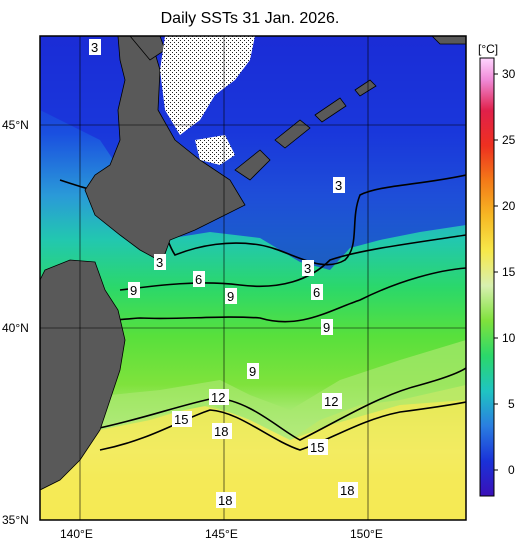 This screenshot has height=545, width=528. I want to click on lat-axis: 45°N 40°N 35°N, so click(15, 322).